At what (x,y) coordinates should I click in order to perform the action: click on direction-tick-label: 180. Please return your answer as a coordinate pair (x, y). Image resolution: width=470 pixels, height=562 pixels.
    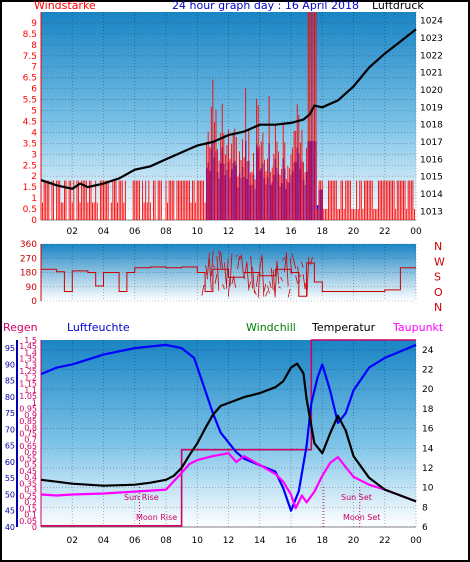
    Looking at the image, I should click on (28, 274).